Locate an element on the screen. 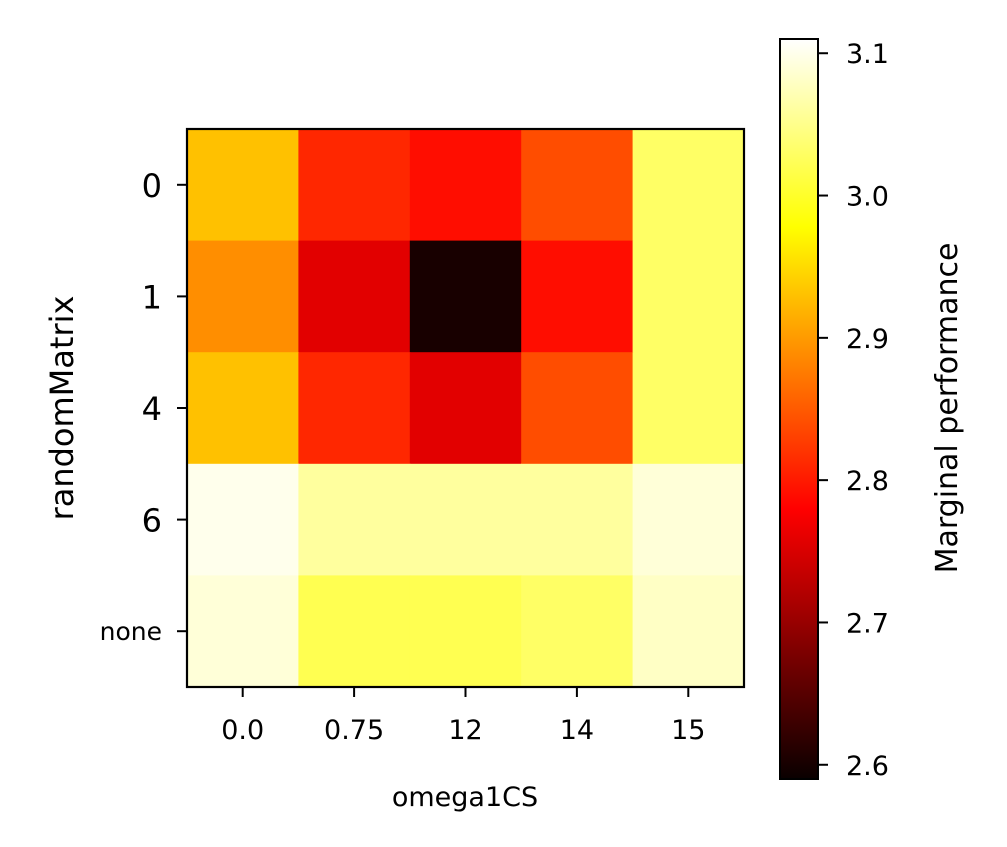 The width and height of the screenshot is (1007, 847). colorbar-label: Marginal performance is located at coordinates (947, 408).